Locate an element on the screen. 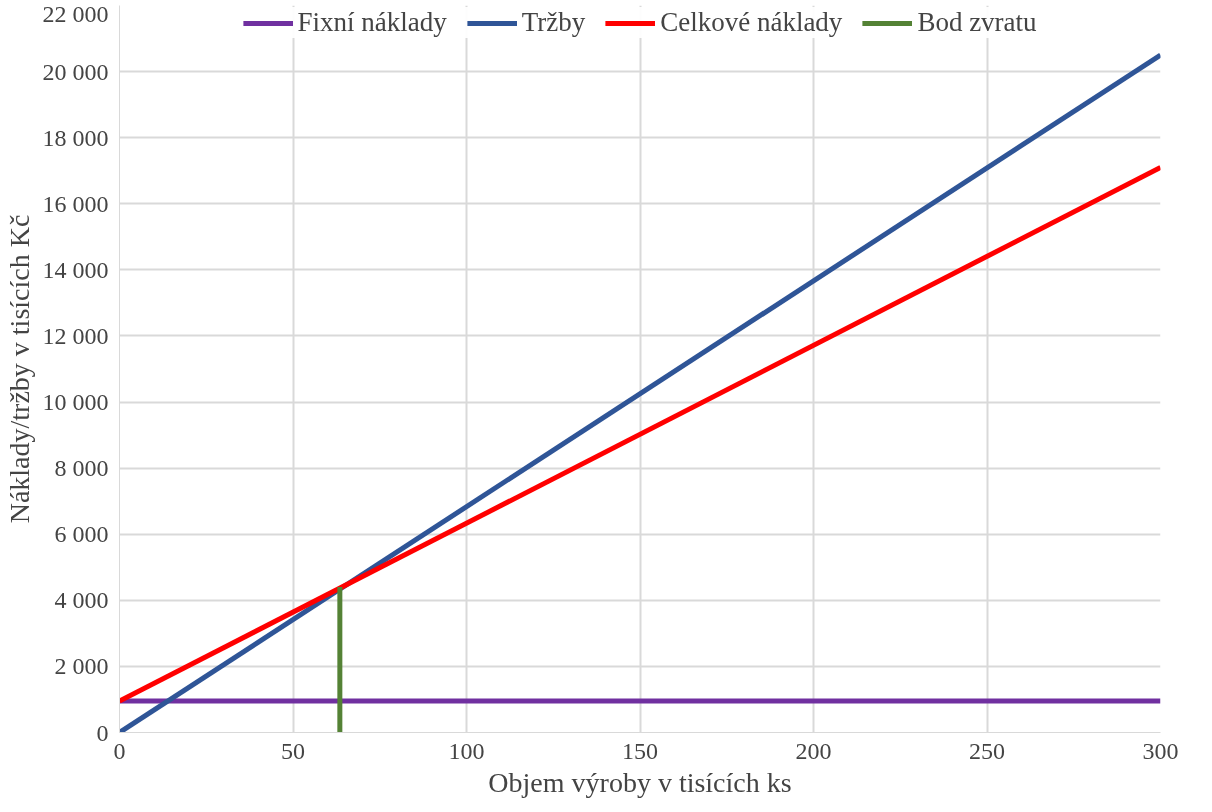 This screenshot has height=812, width=1212. y-tick-label: 20 000 is located at coordinates (75, 71).